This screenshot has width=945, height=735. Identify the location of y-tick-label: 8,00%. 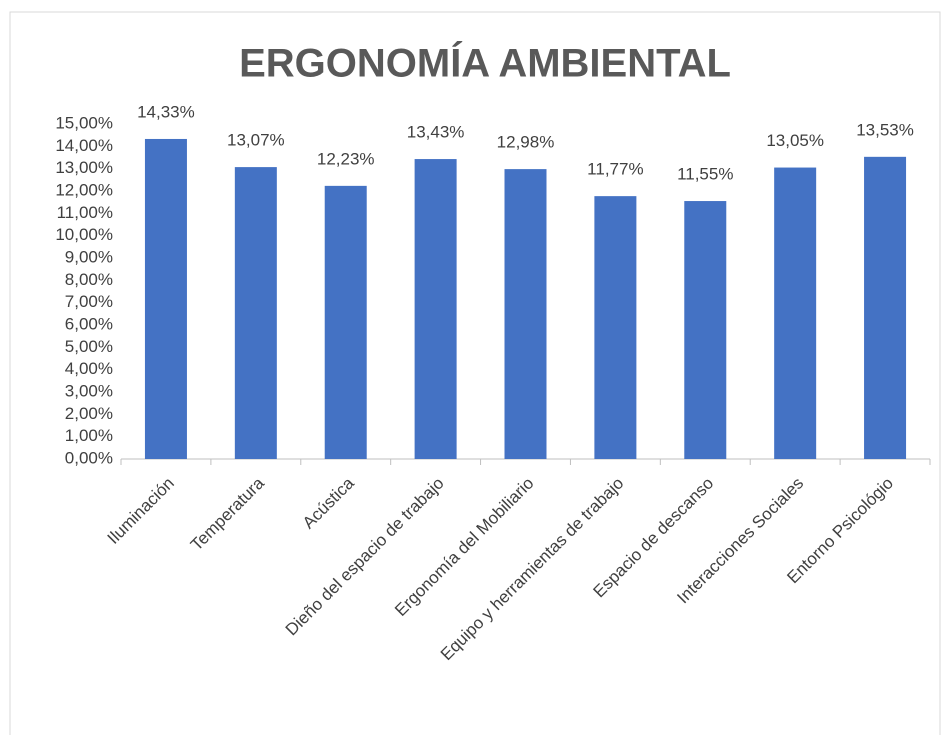
(89, 279).